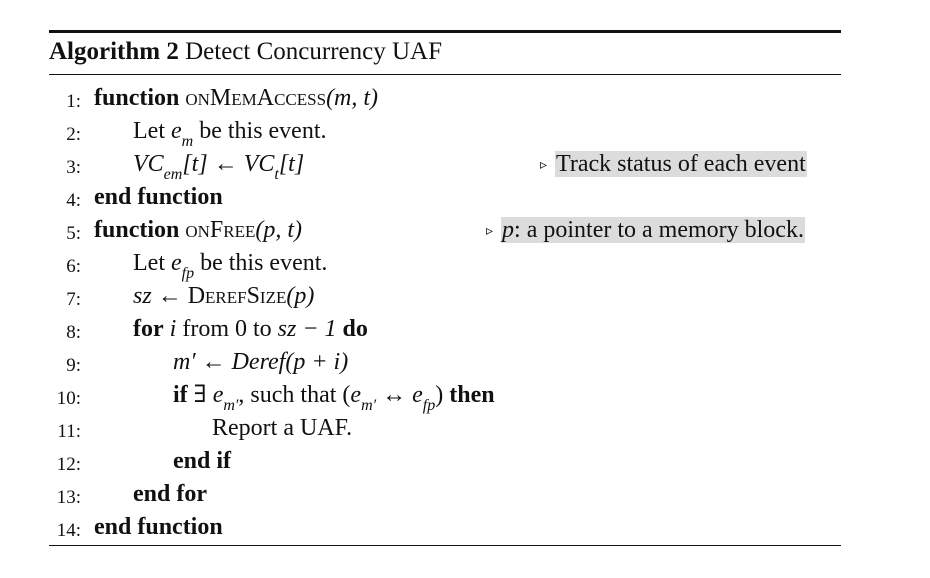 The width and height of the screenshot is (930, 578). Describe the element at coordinates (73, 365) in the screenshot. I see `line-number: 9:` at that location.